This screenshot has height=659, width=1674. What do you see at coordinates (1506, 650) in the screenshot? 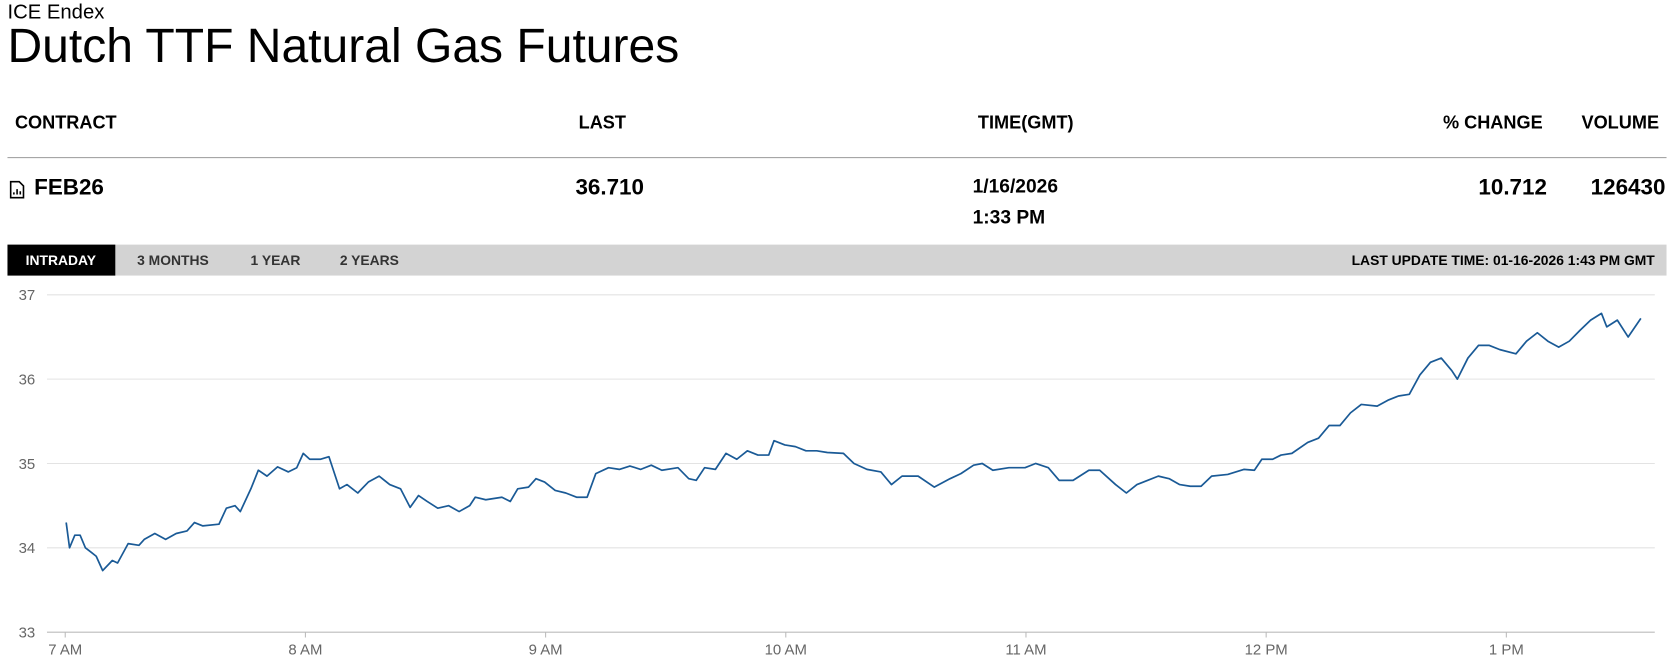
I see `x-tick-label: 1 PM` at bounding box center [1506, 650].